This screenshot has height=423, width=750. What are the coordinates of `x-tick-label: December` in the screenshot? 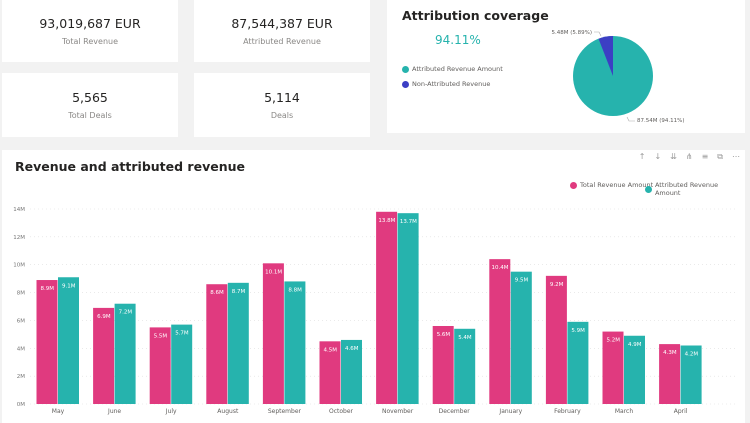 It's located at (455, 411).